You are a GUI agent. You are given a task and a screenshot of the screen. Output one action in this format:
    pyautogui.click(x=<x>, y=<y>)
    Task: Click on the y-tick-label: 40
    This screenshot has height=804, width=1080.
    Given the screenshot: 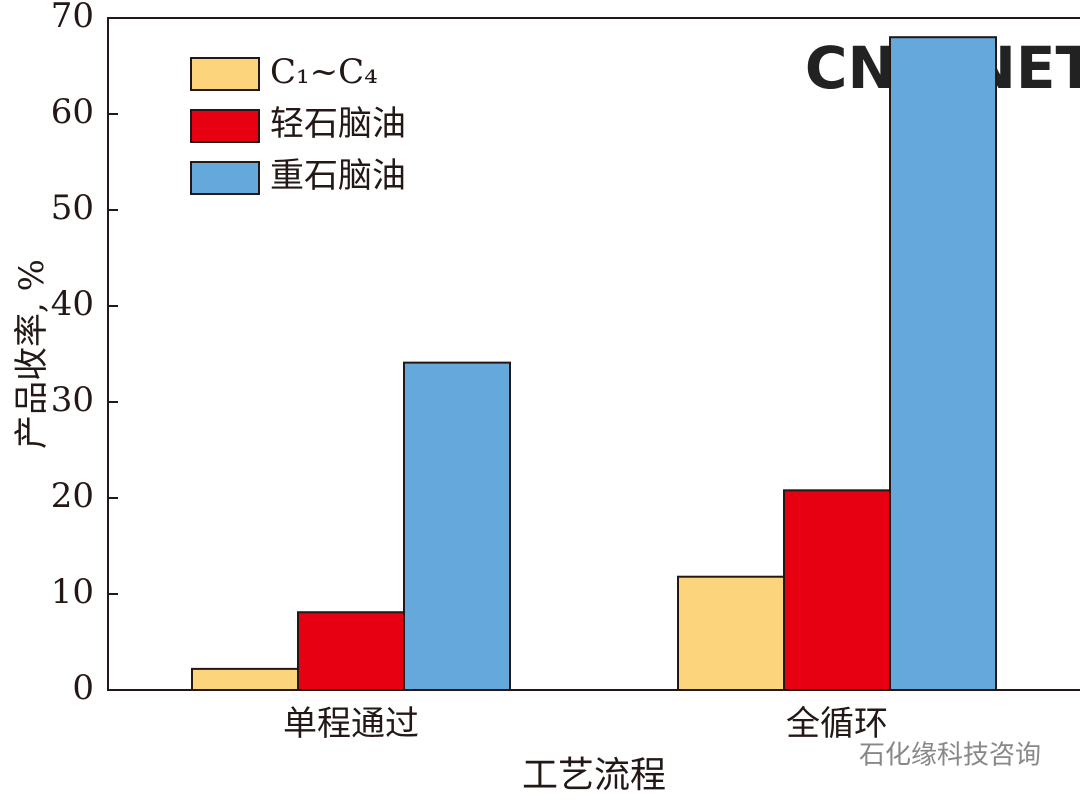 What is the action you would take?
    pyautogui.click(x=72, y=304)
    